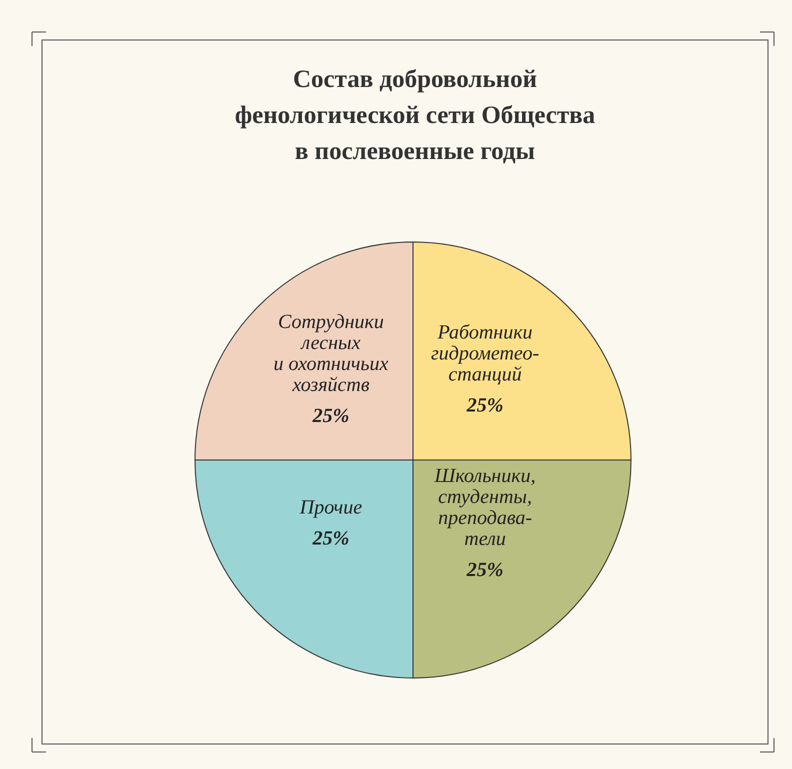  Describe the element at coordinates (485, 353) in the screenshot. I see `slice-label: Работники гидрометео- станций` at that location.